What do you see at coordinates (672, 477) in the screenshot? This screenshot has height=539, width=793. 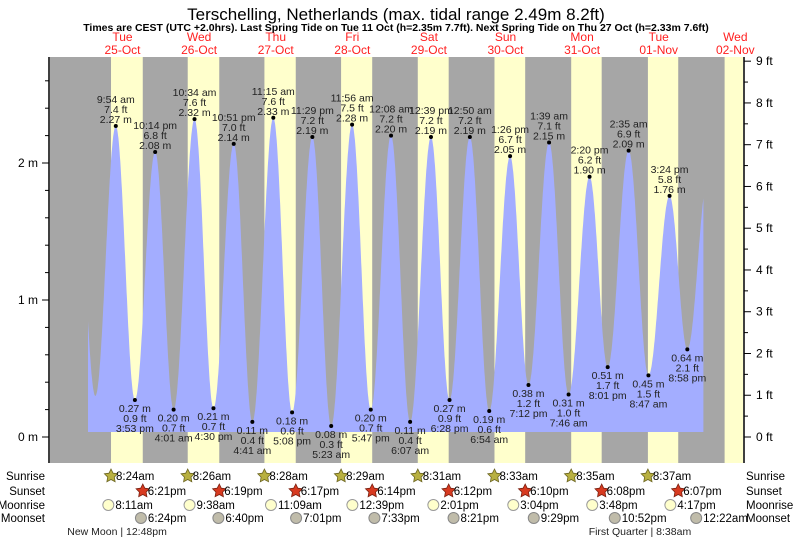 I see `sunrise-time: 8:37am` at bounding box center [672, 477].